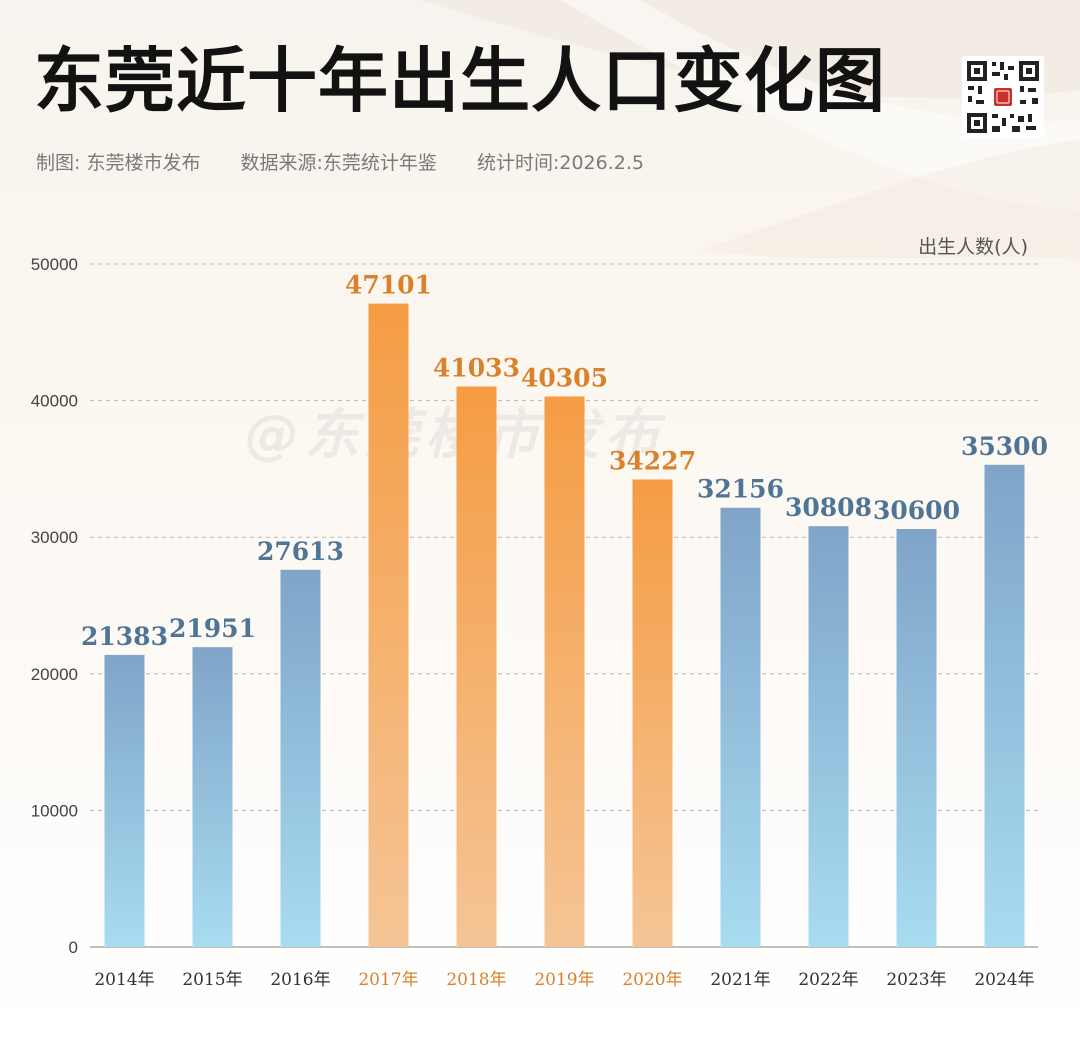 This screenshot has width=1080, height=1037. What do you see at coordinates (124, 980) in the screenshot?
I see `x-tick-label: 2014年` at bounding box center [124, 980].